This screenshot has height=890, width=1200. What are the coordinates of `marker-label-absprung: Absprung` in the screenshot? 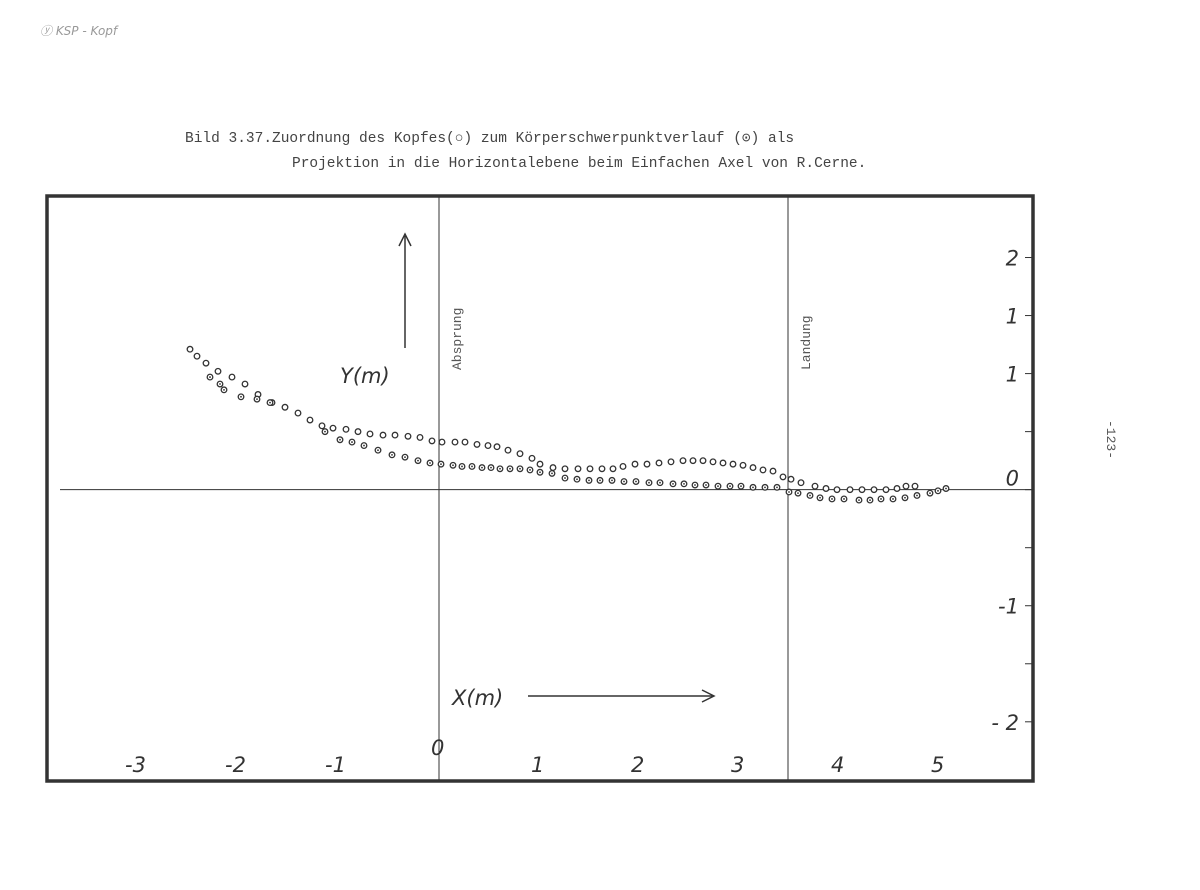 It's located at (457, 339).